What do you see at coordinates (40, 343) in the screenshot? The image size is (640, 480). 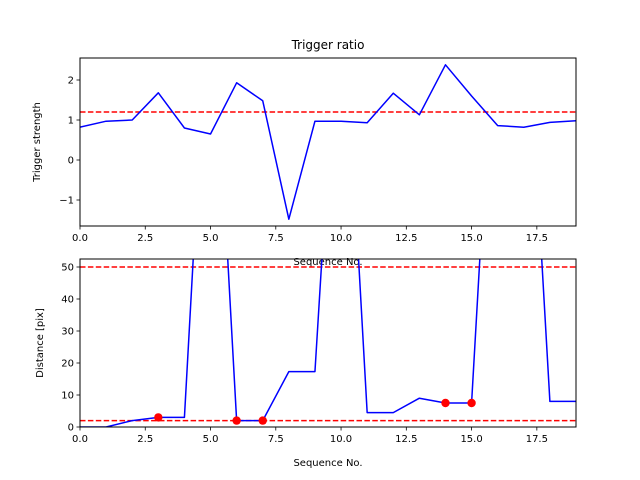 I see `bottom-y-axis-label: Distance [pix]` at bounding box center [40, 343].